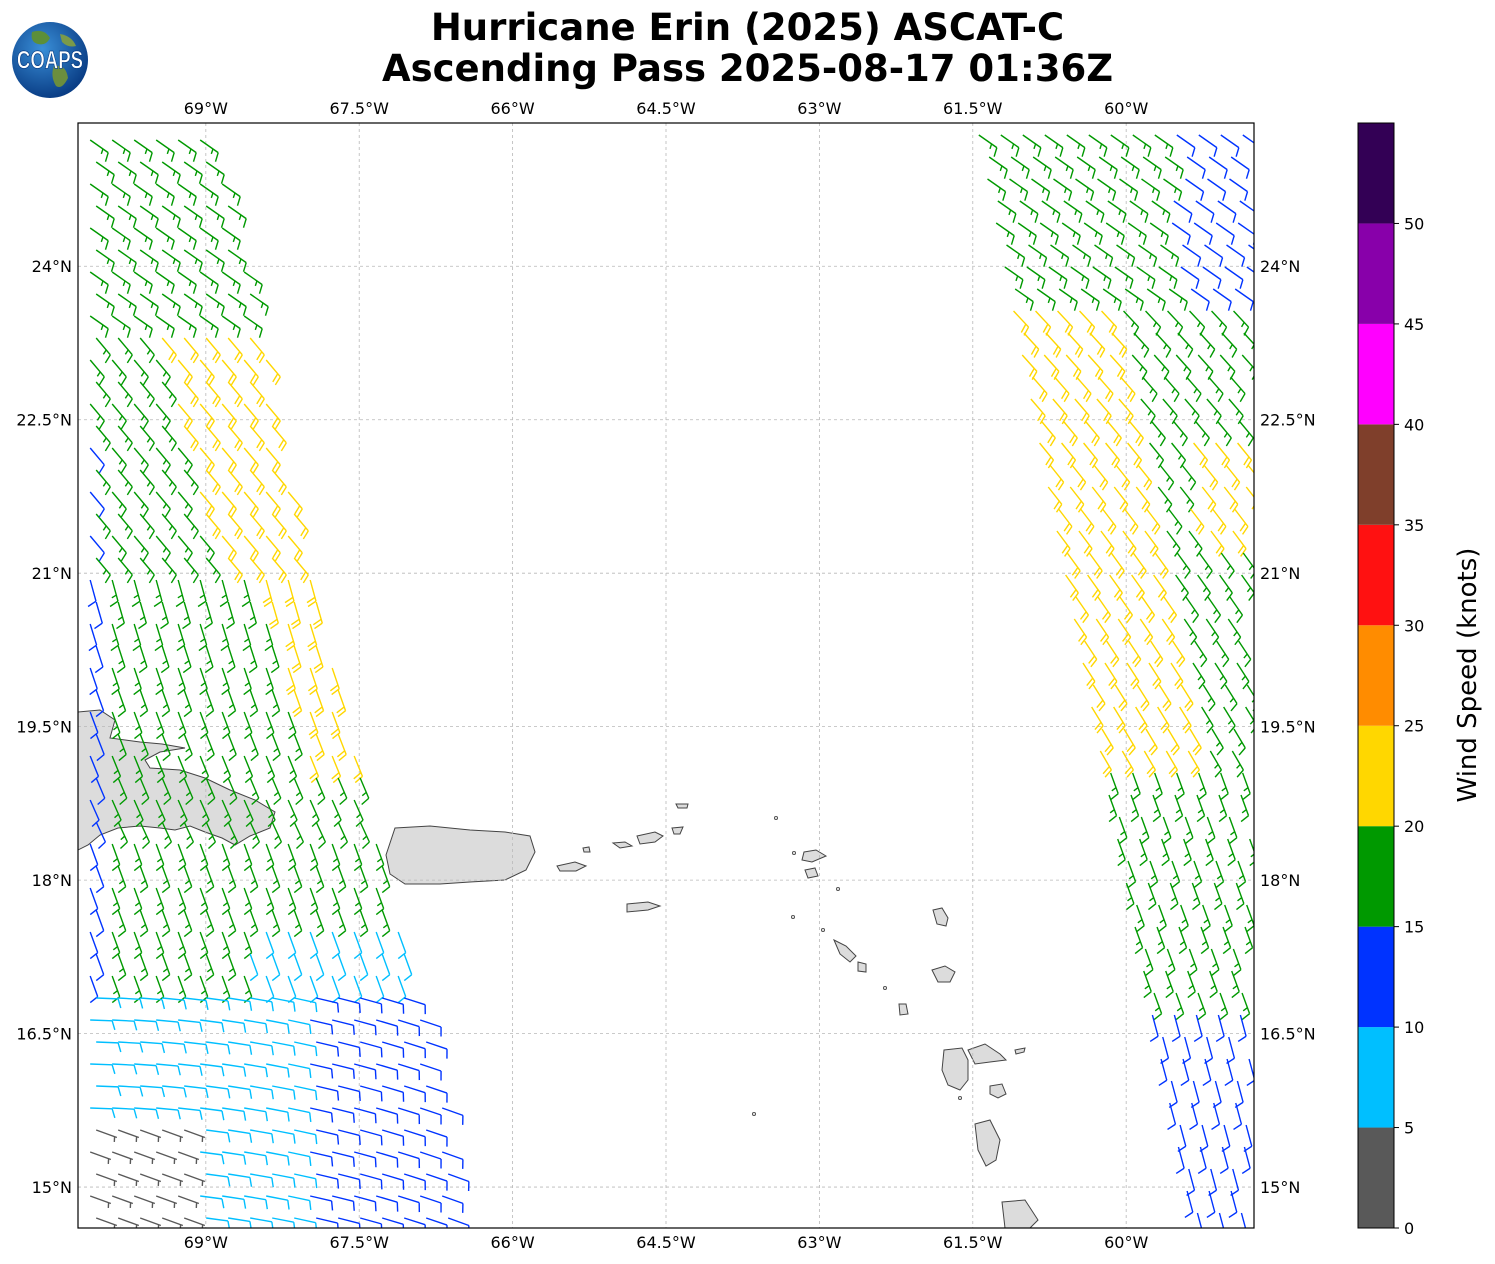 The width and height of the screenshot is (1495, 1264). What do you see at coordinates (666, 1242) in the screenshot?
I see `lon-tick-label-bottom: 64.5°W` at bounding box center [666, 1242].